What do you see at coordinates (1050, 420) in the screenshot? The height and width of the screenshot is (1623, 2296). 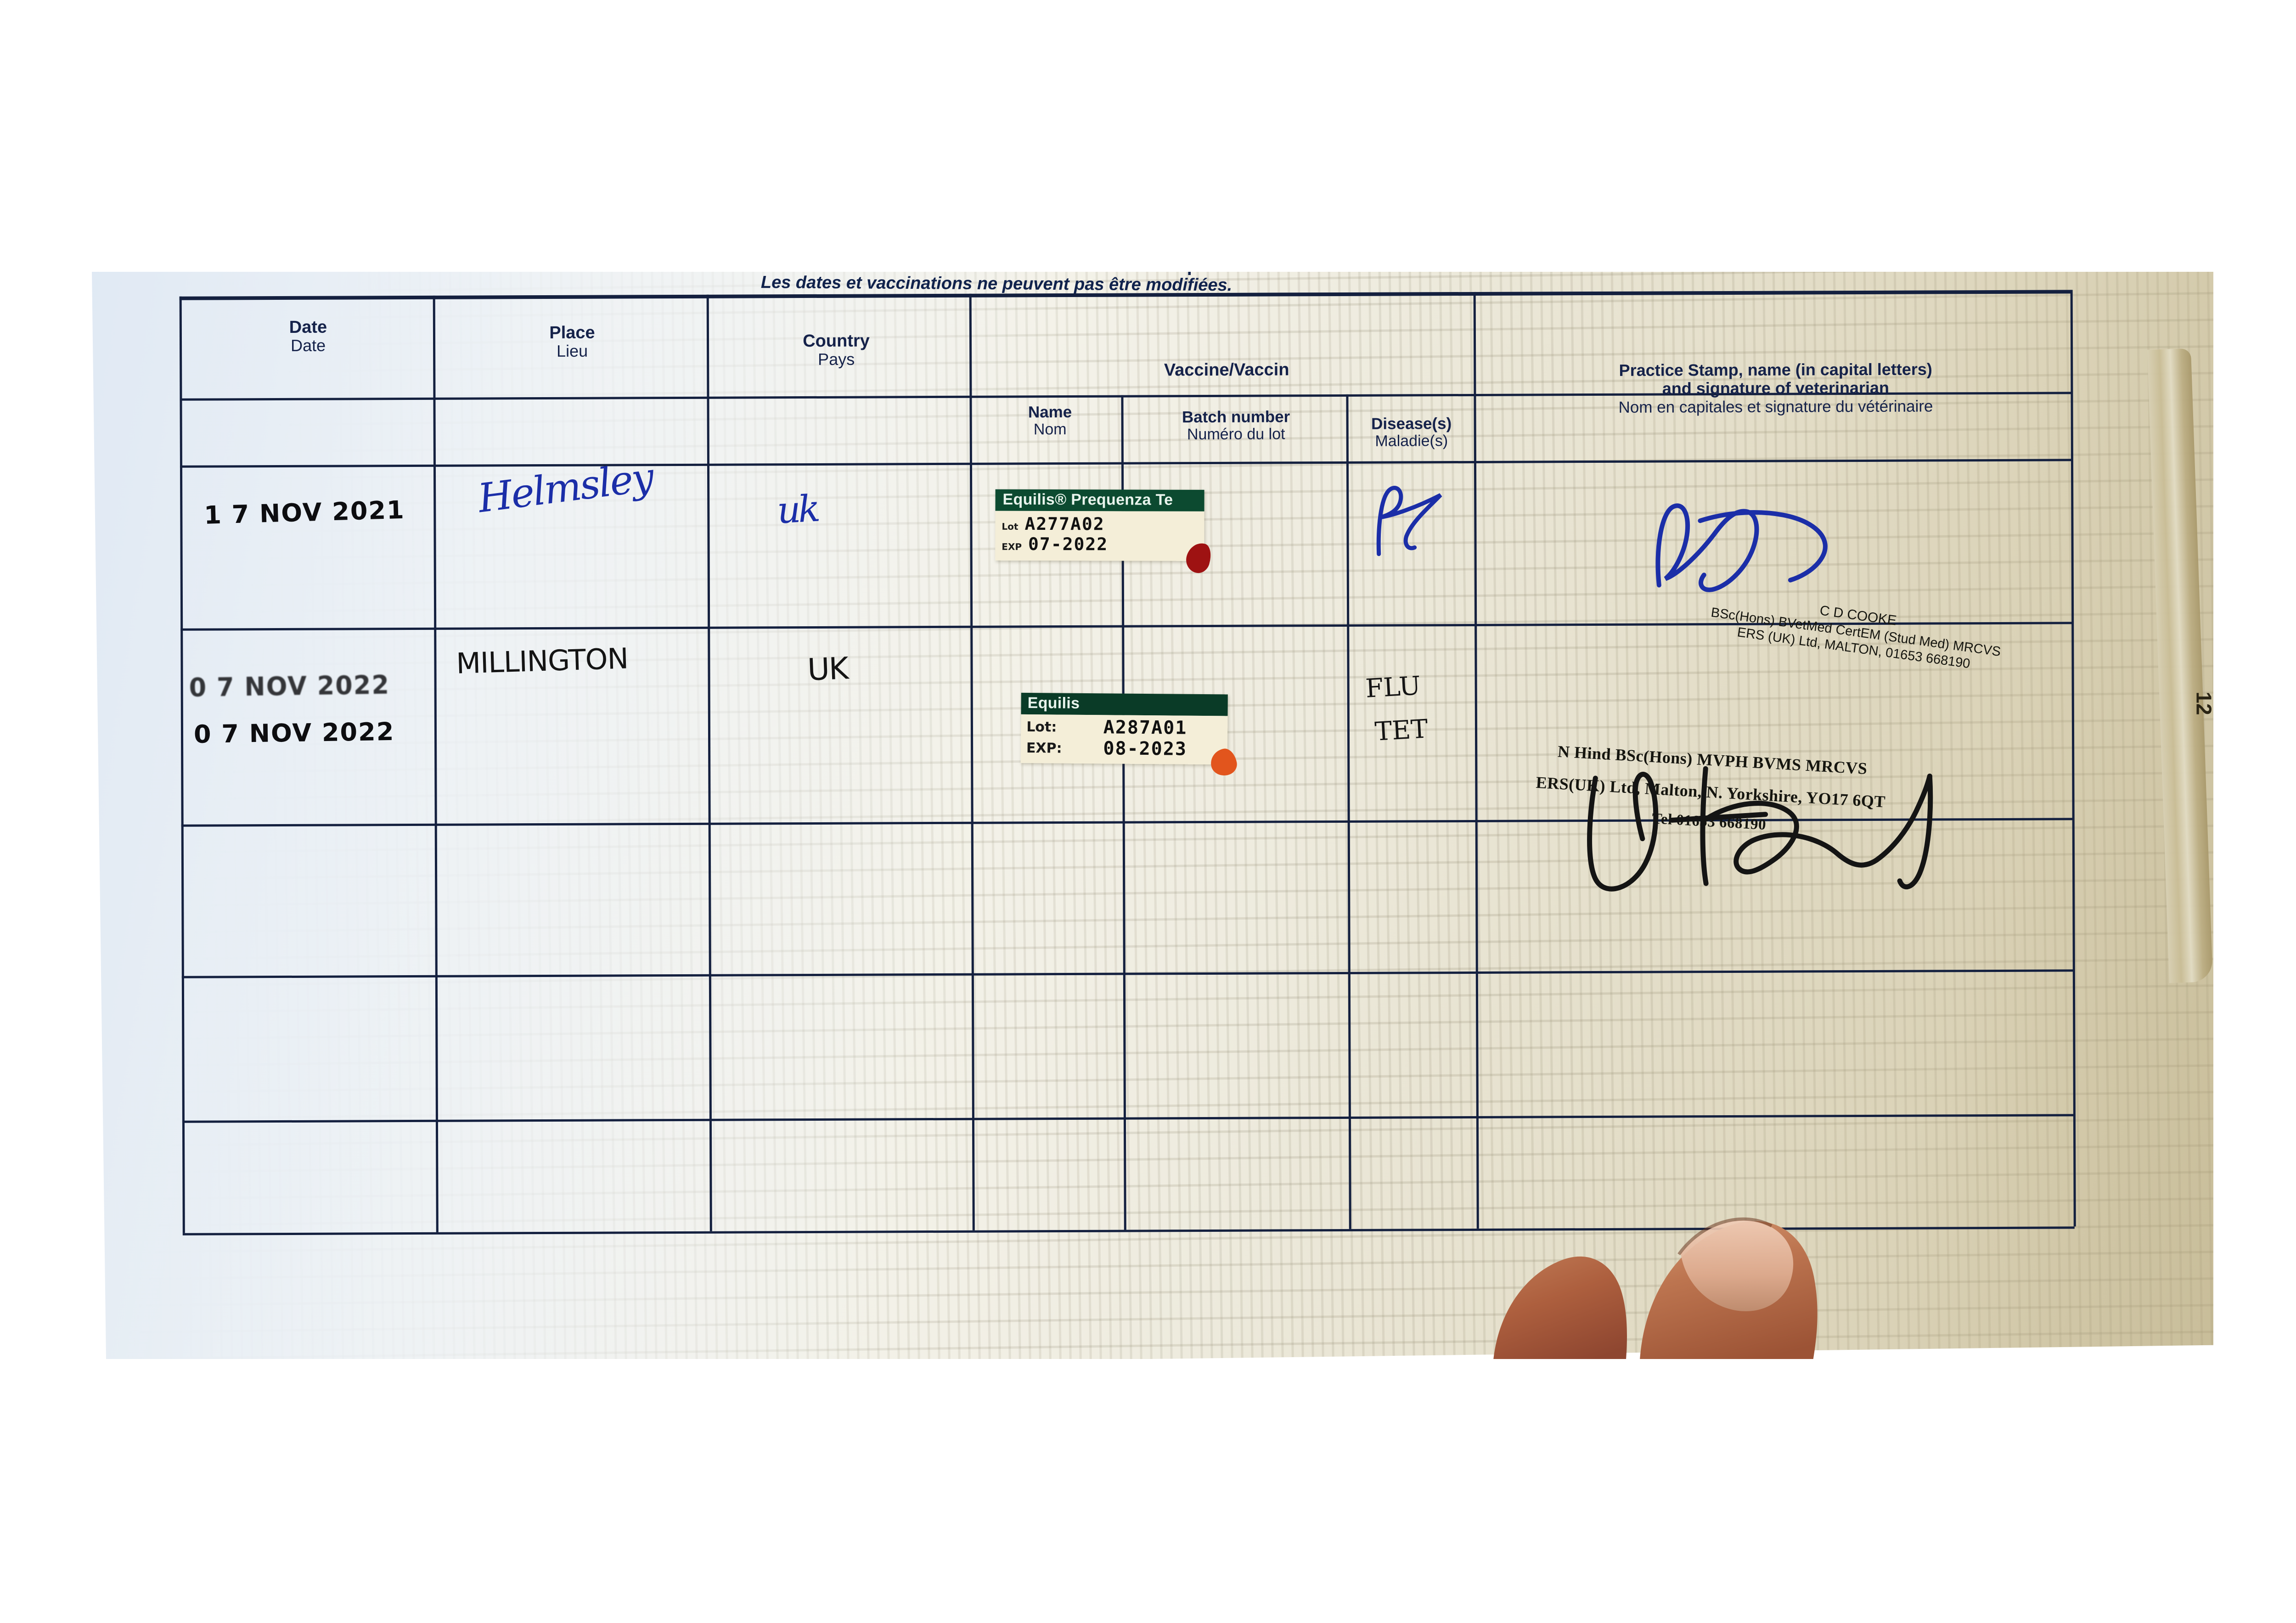 I see `col-header-vaccine-name: Name Nom` at bounding box center [1050, 420].